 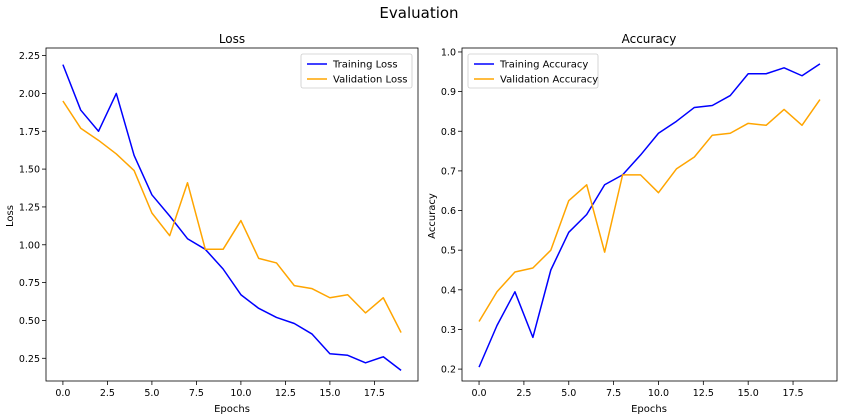 What do you see at coordinates (448, 171) in the screenshot?
I see `accuracy-y-tick-label: 0.7` at bounding box center [448, 171].